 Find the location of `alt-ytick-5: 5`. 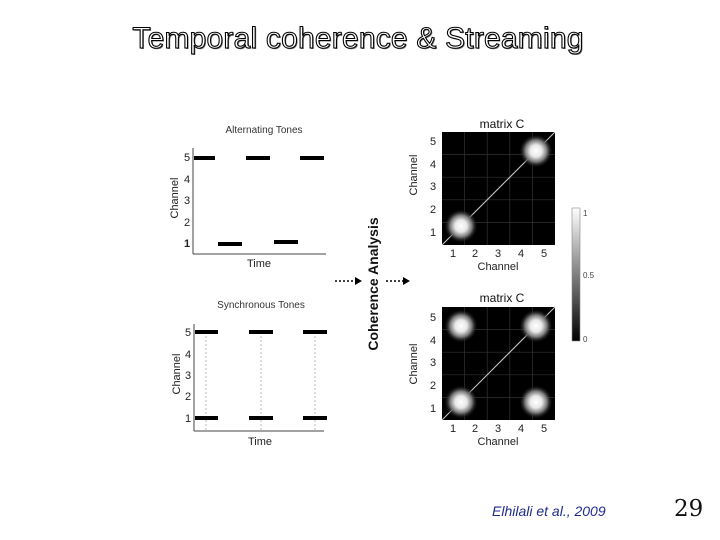

alt-ytick-5: 5 is located at coordinates (187, 158).